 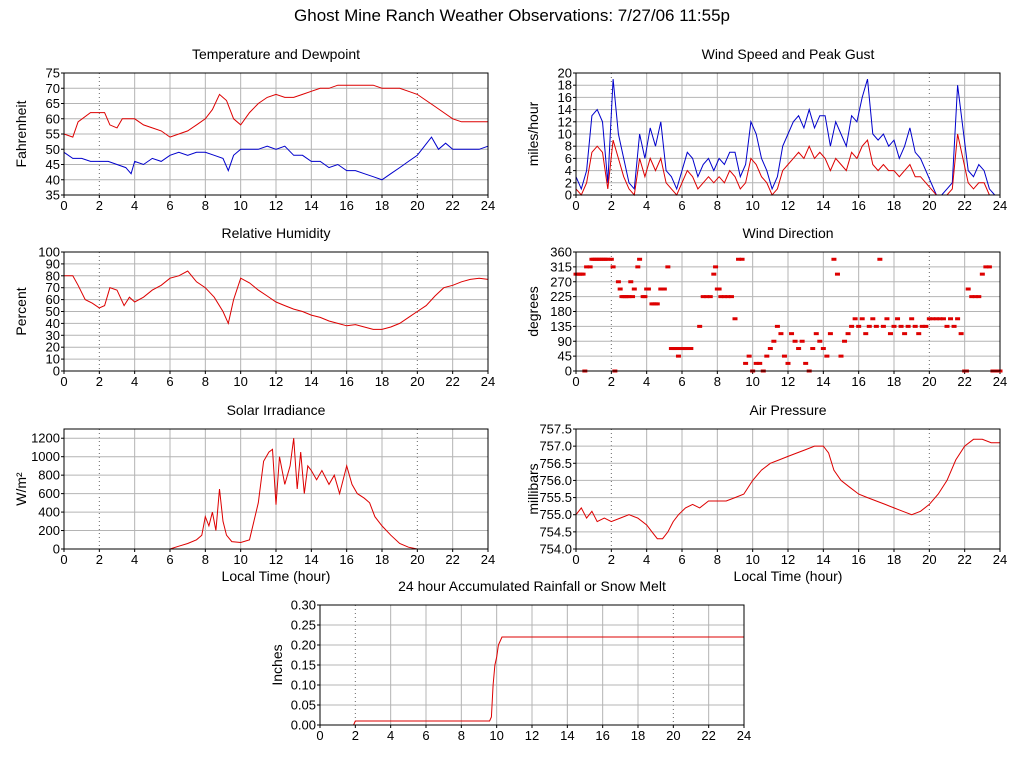 I want to click on y-tick-label: 270, so click(x=561, y=281).